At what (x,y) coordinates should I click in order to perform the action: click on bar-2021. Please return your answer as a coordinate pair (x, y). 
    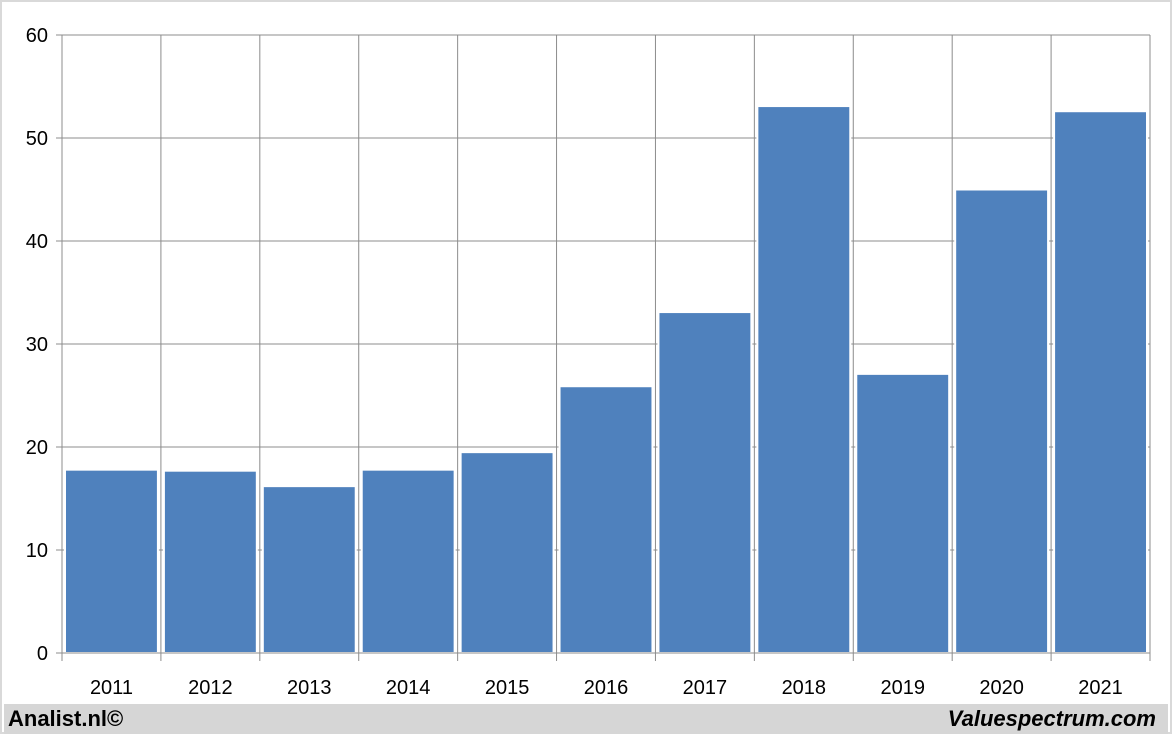
    Looking at the image, I should click on (1101, 382).